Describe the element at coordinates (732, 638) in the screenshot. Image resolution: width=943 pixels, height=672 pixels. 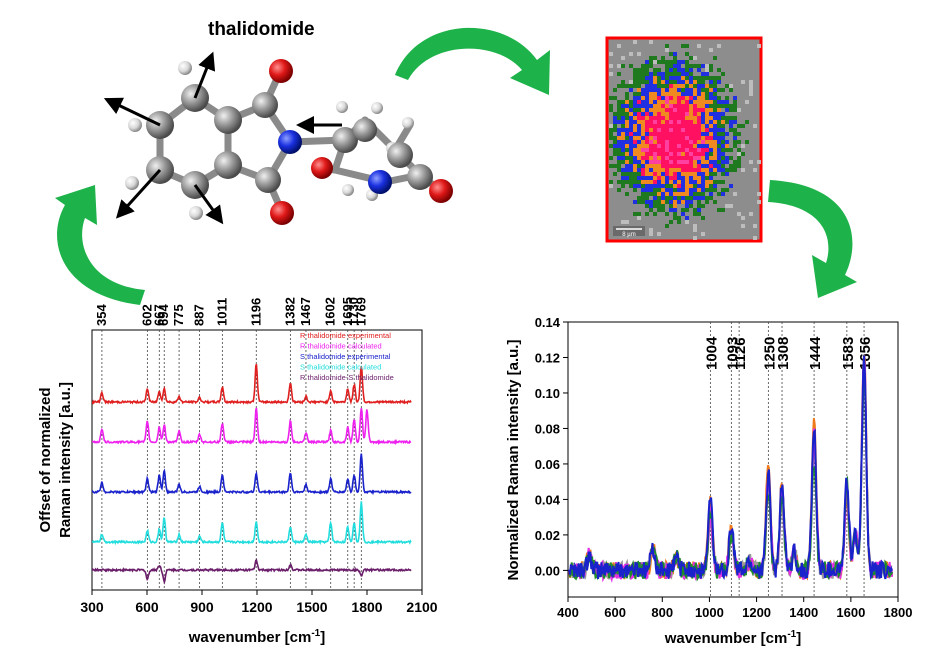
I see `right-x-axis-label: wavenumber [cm-1]` at that location.